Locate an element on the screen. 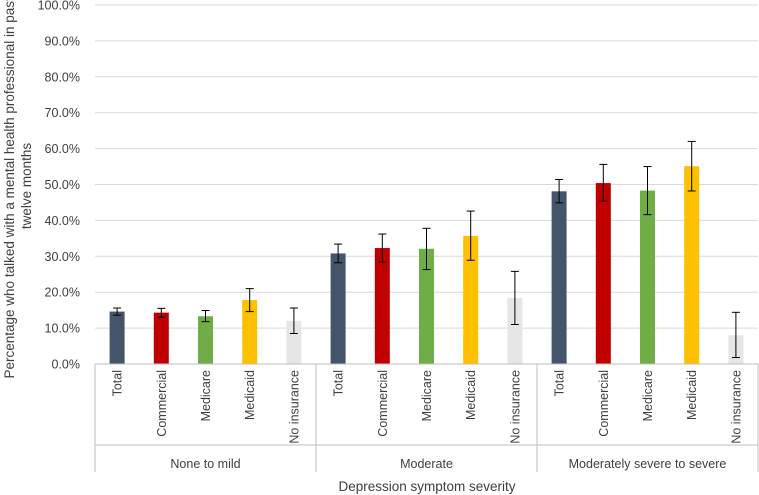  y-tick-label: 50.0% is located at coordinates (62, 185).